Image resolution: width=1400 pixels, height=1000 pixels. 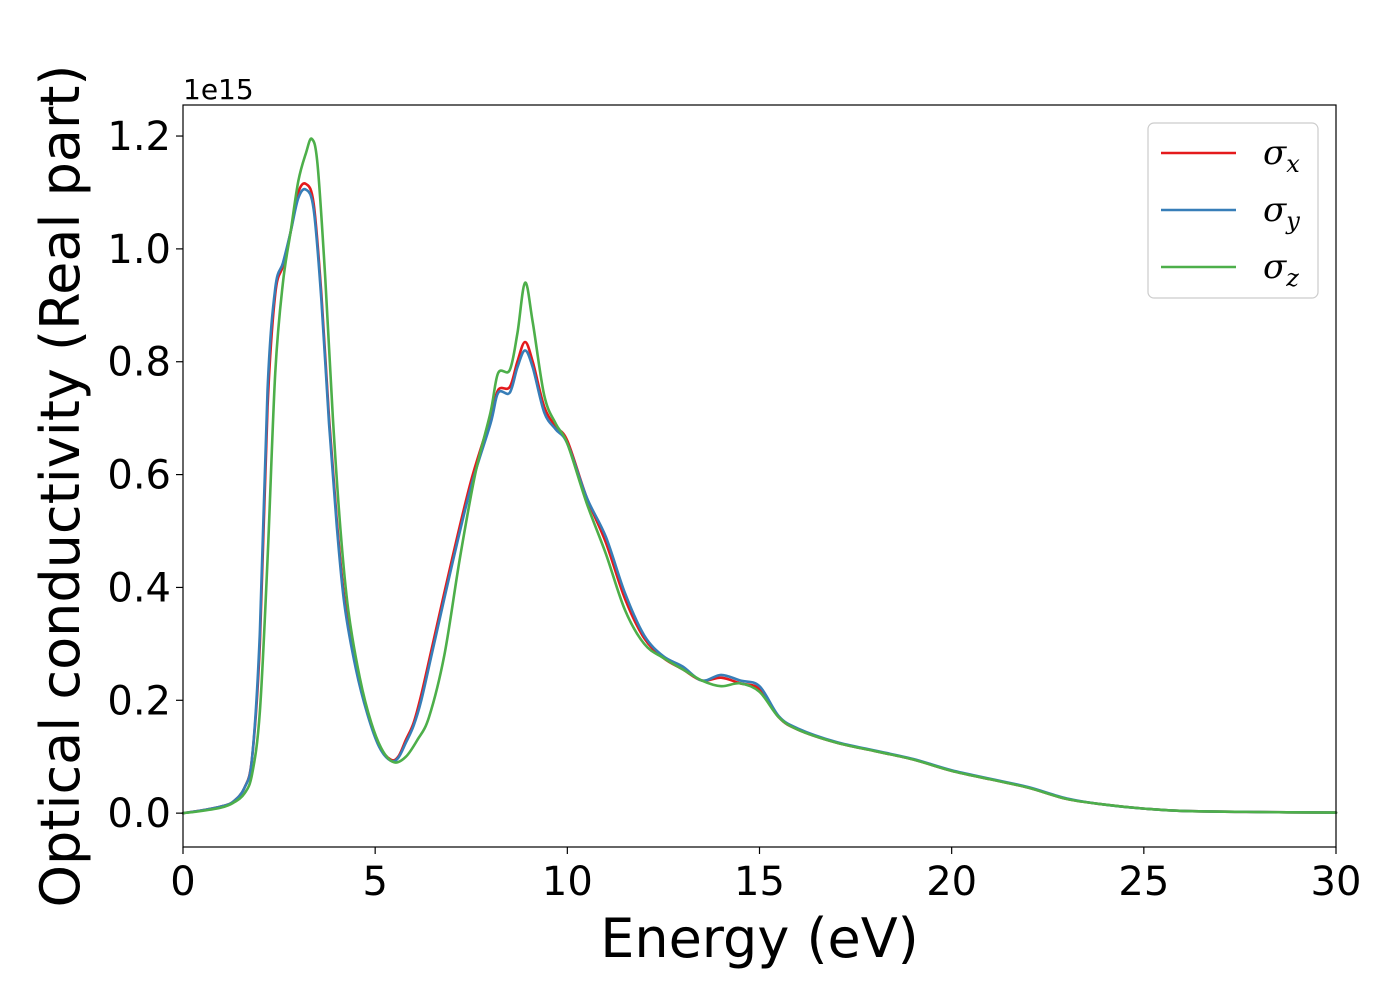 I want to click on x-tick-label: 15, so click(x=759, y=882).